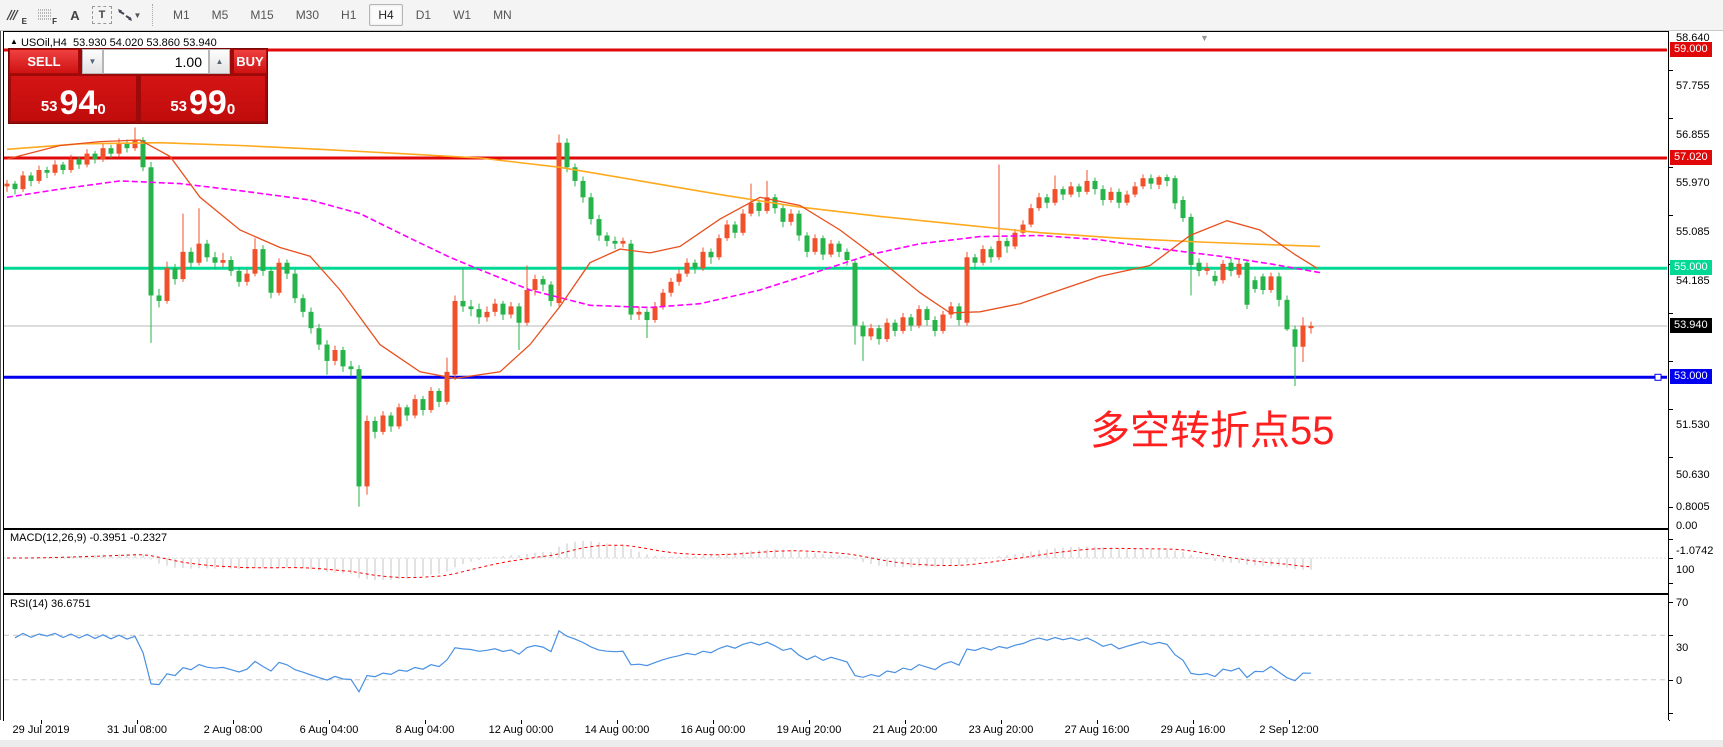 The height and width of the screenshot is (747, 1723). What do you see at coordinates (521, 730) in the screenshot?
I see `date-tick-label: 12 Aug 00:00` at bounding box center [521, 730].